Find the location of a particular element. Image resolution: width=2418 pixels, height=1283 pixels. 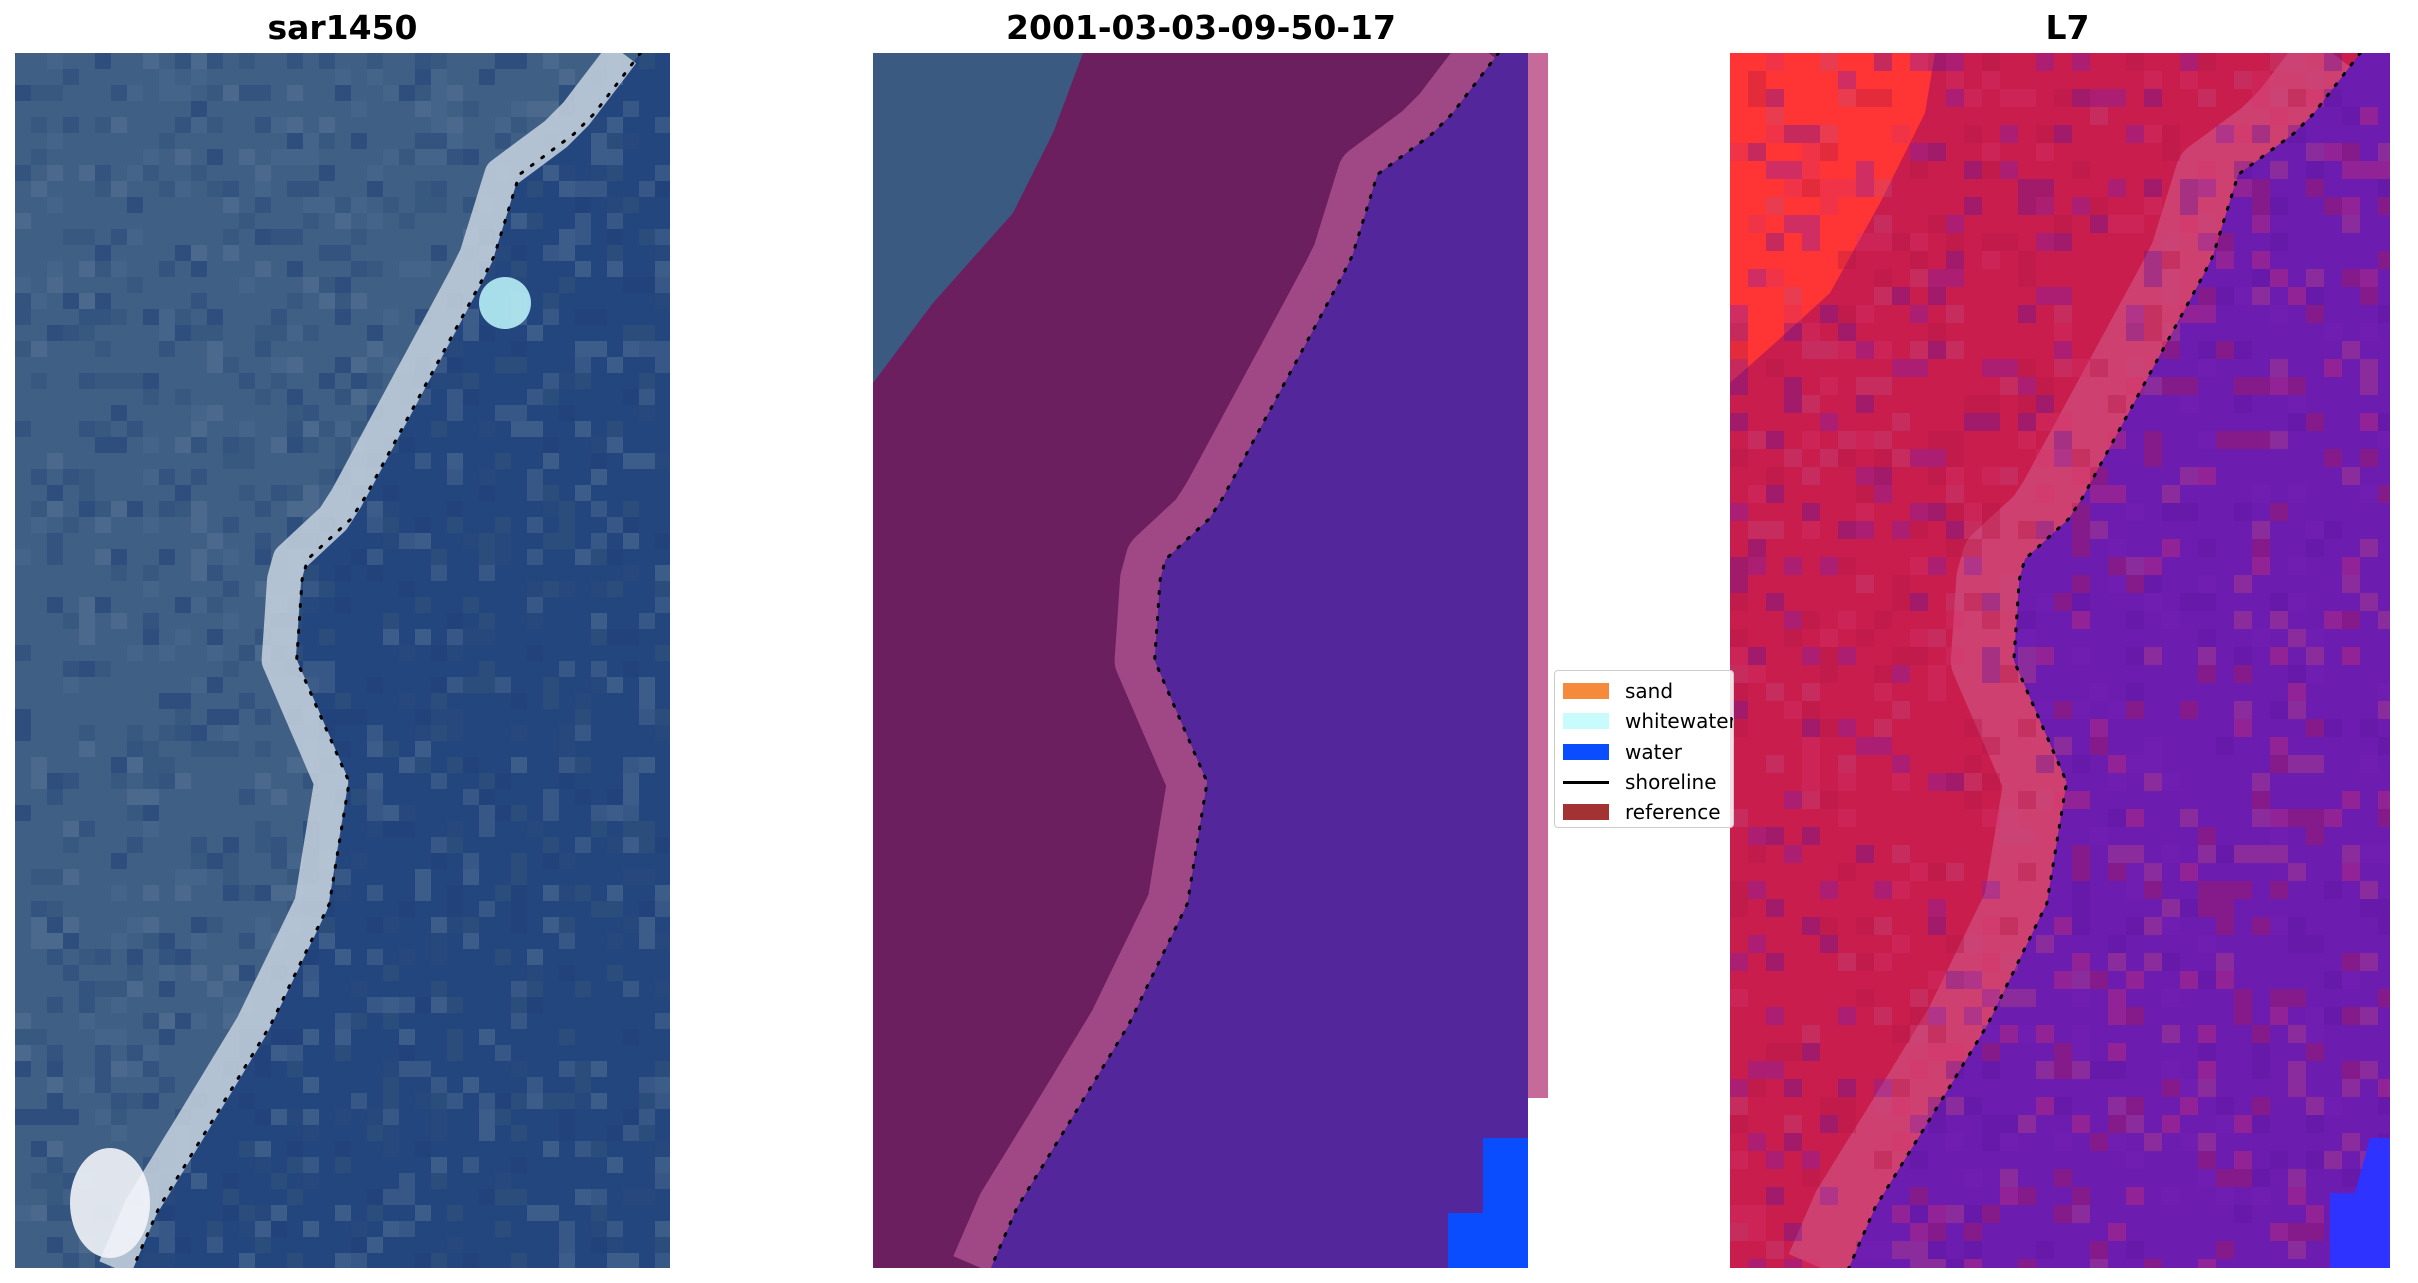

legend-swatch-sand is located at coordinates (1586, 691).